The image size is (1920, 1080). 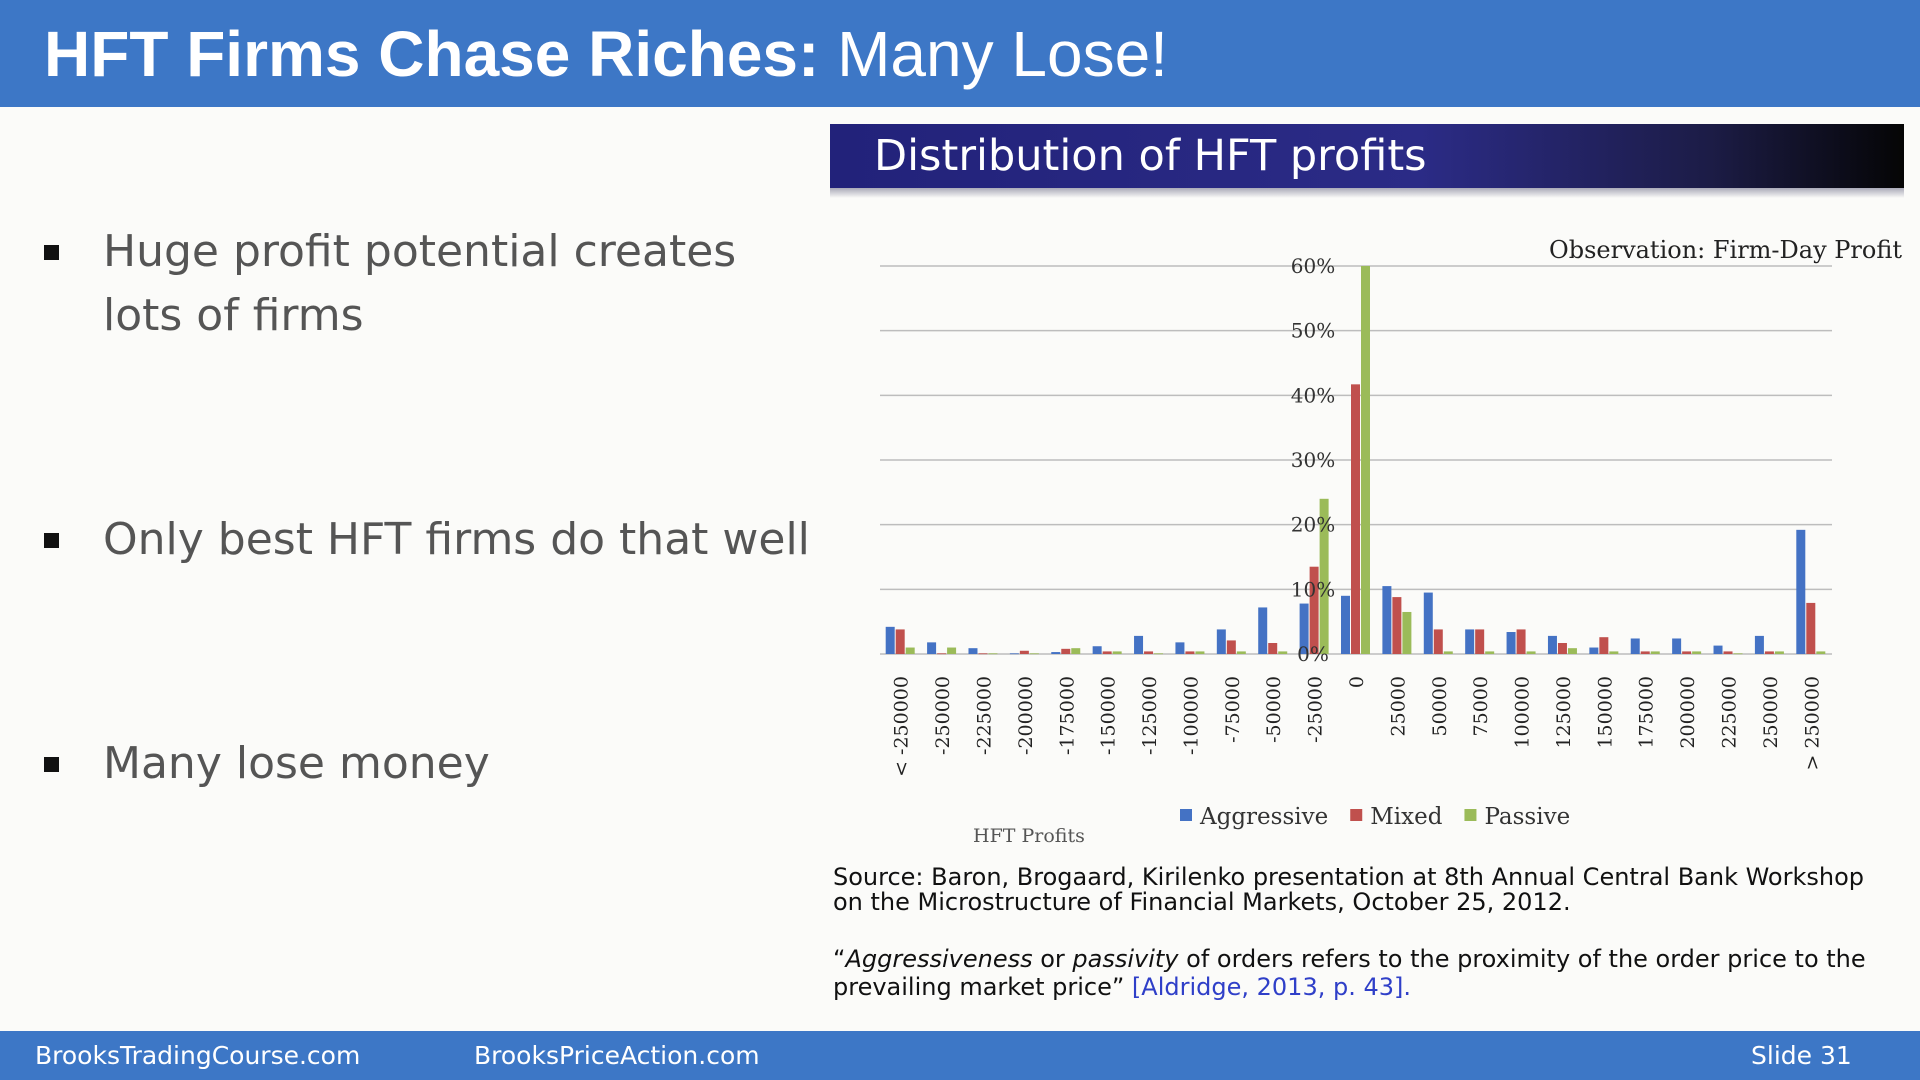 I want to click on x-tick-label: -175000, so click(x=1067, y=715).